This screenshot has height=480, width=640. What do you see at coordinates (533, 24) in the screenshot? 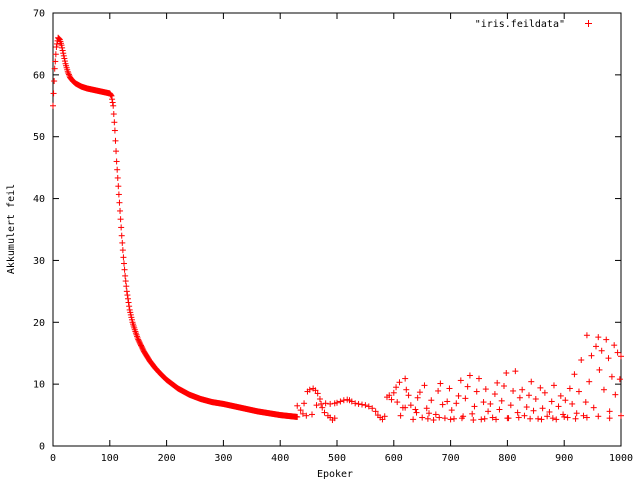
I see `legend: "iris.feildata"` at bounding box center [533, 24].